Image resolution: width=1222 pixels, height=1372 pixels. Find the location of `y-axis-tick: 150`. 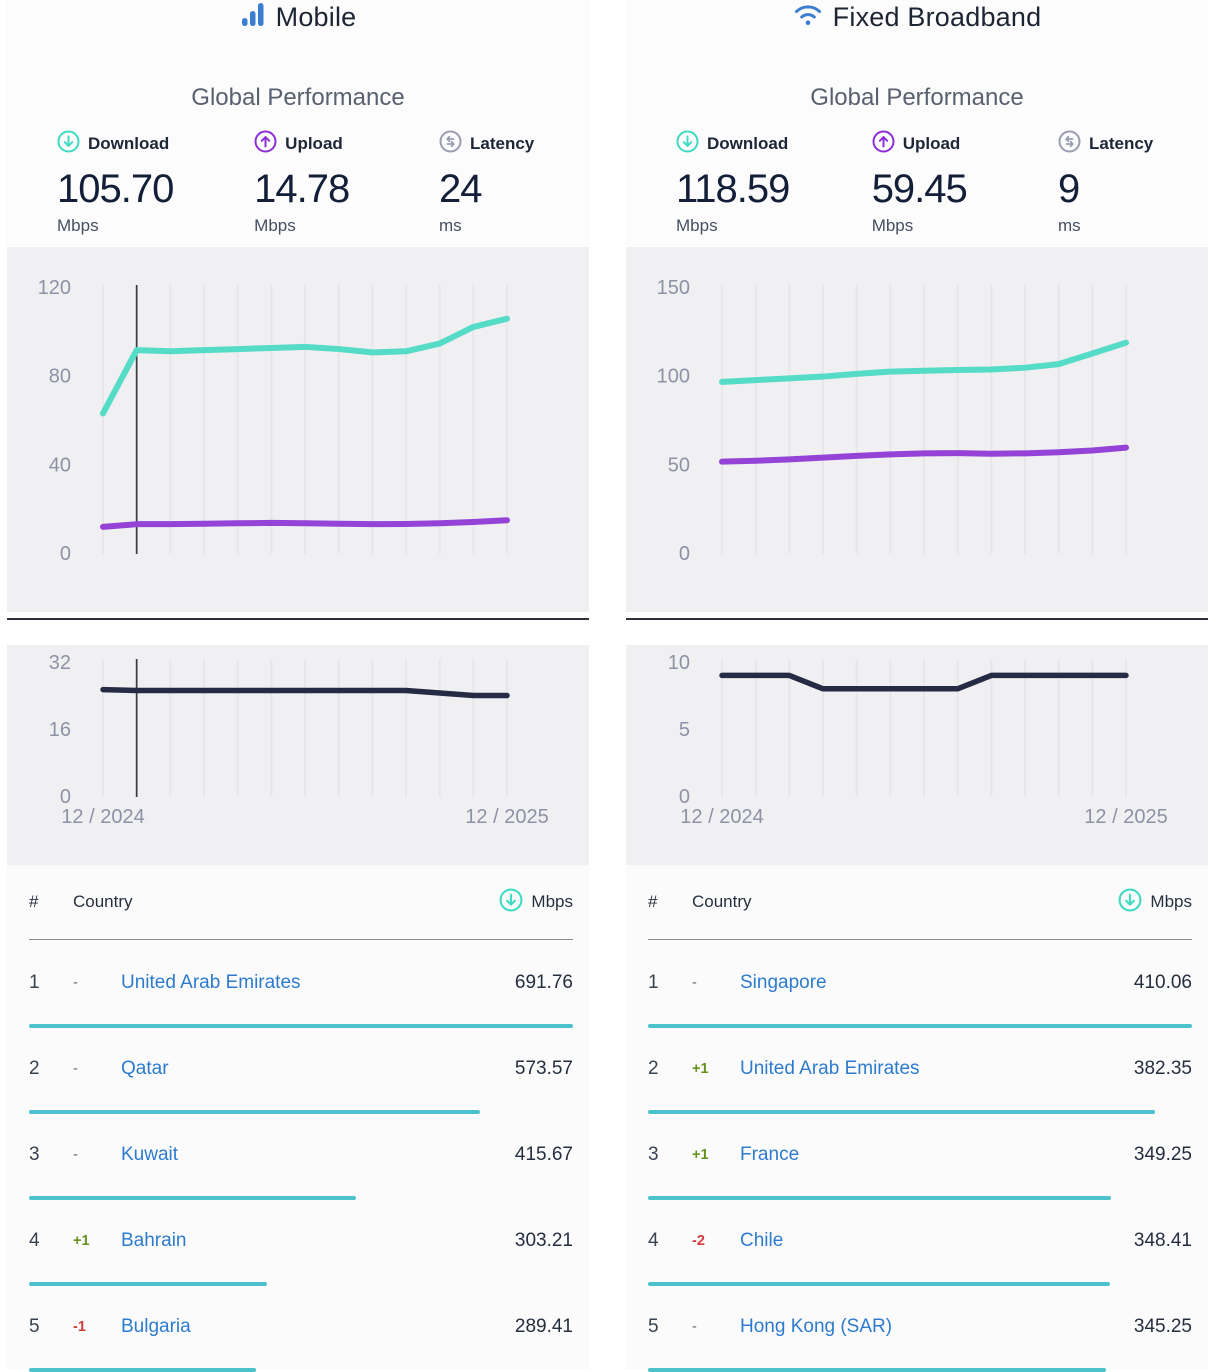

y-axis-tick: 150 is located at coordinates (673, 288).